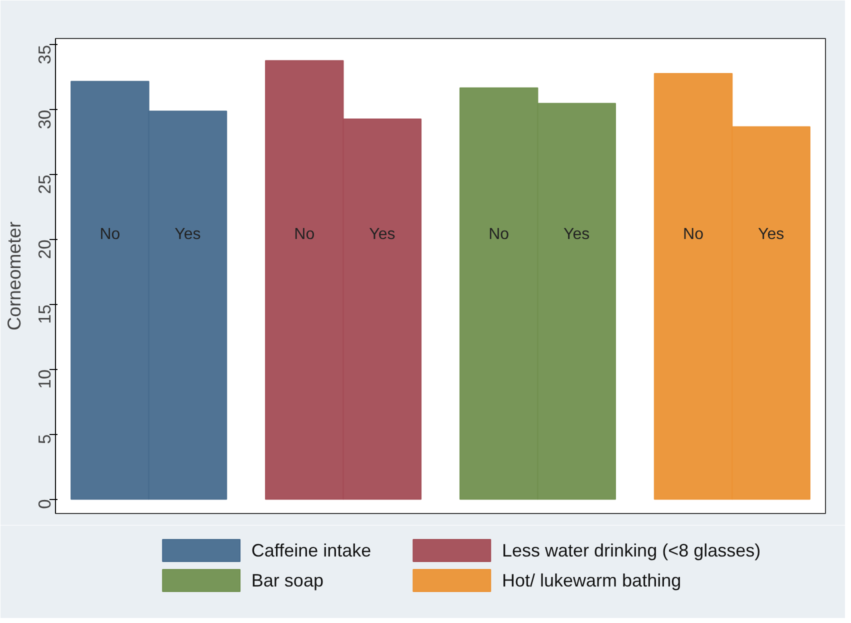 The width and height of the screenshot is (851, 623). What do you see at coordinates (592, 580) in the screenshot?
I see `legend-label: Hot/ lukewarm bathing` at bounding box center [592, 580].